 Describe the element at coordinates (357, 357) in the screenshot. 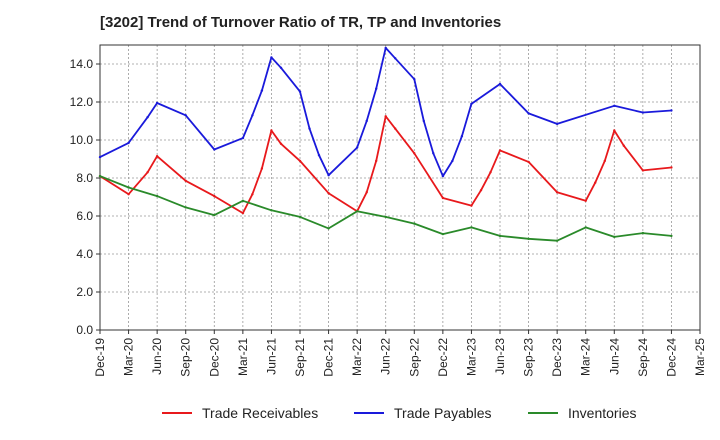

I see `x-tick-label: Mar-22` at that location.